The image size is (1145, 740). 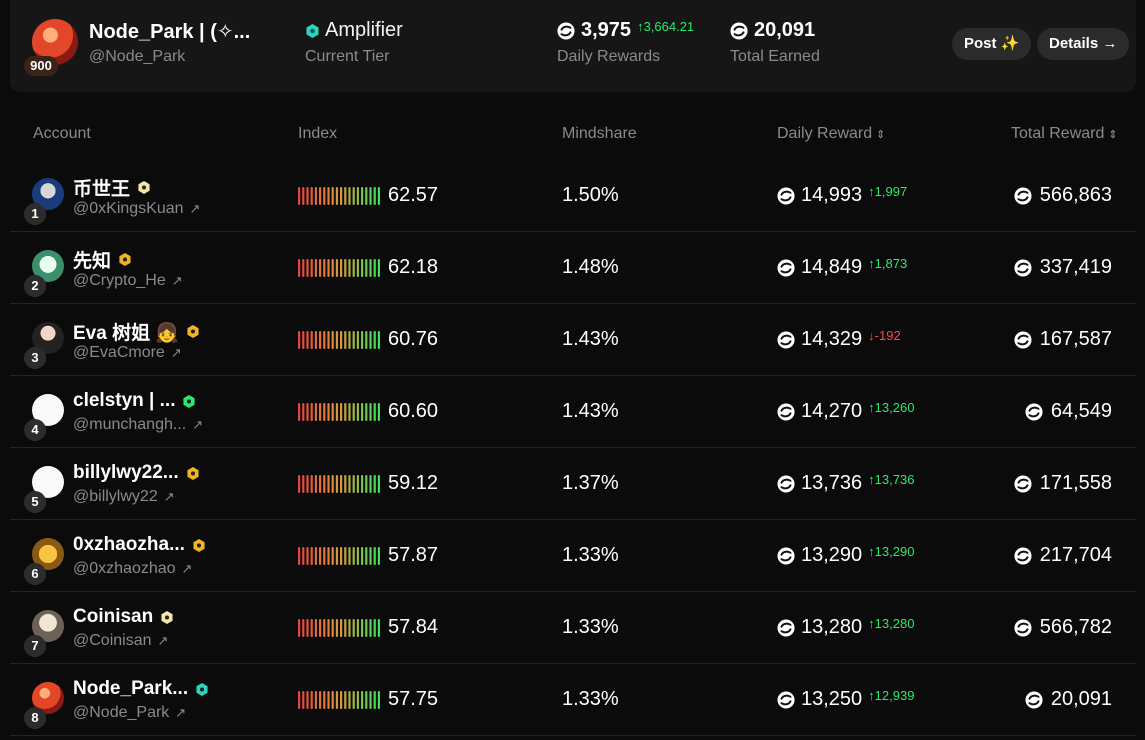 What do you see at coordinates (347, 56) in the screenshot?
I see `current-tier-label: Current Tier` at bounding box center [347, 56].